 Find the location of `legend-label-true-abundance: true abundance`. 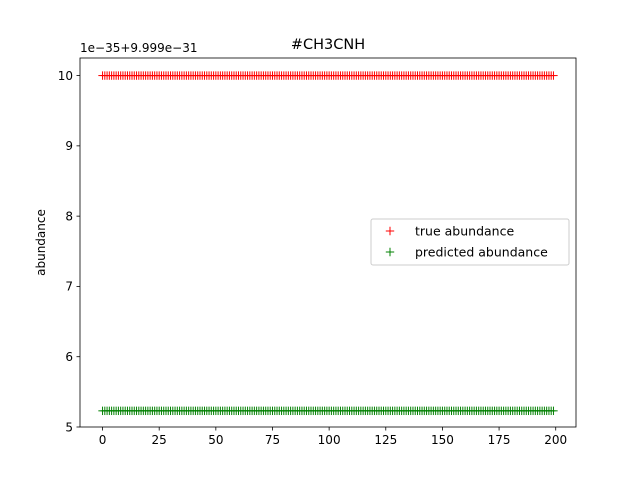

legend-label-true-abundance: true abundance is located at coordinates (464, 231).